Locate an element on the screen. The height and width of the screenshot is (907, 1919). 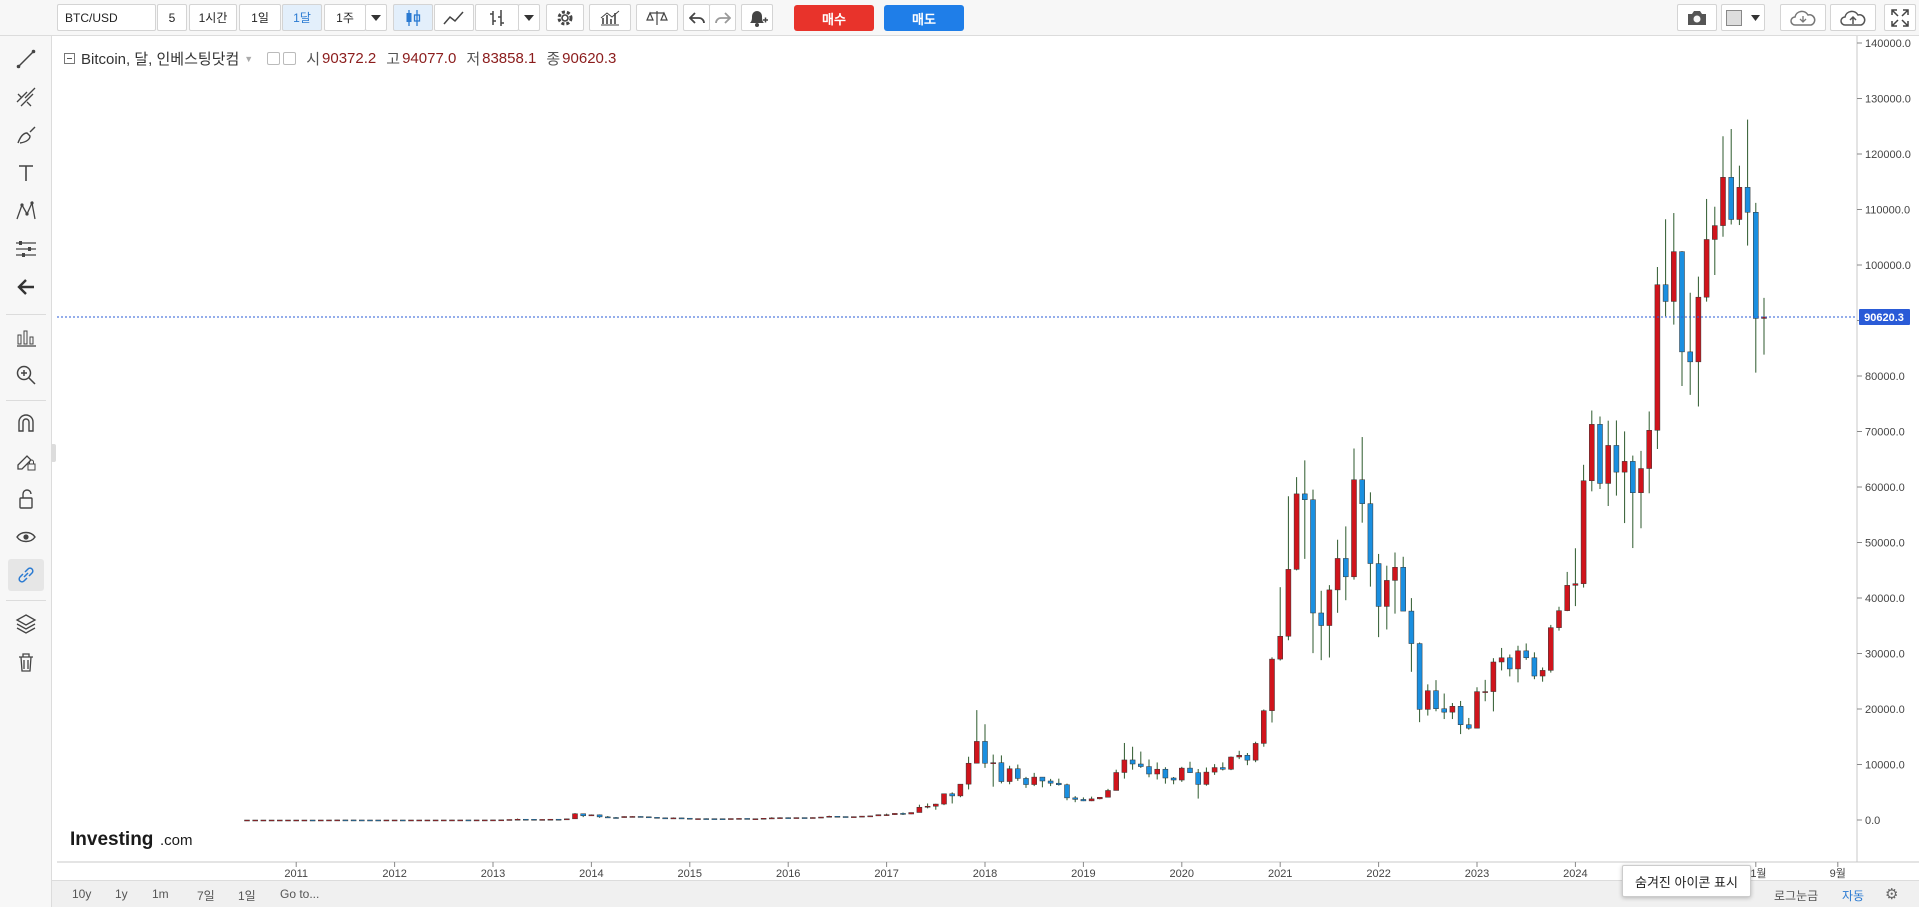
link-icon is located at coordinates (26, 575).